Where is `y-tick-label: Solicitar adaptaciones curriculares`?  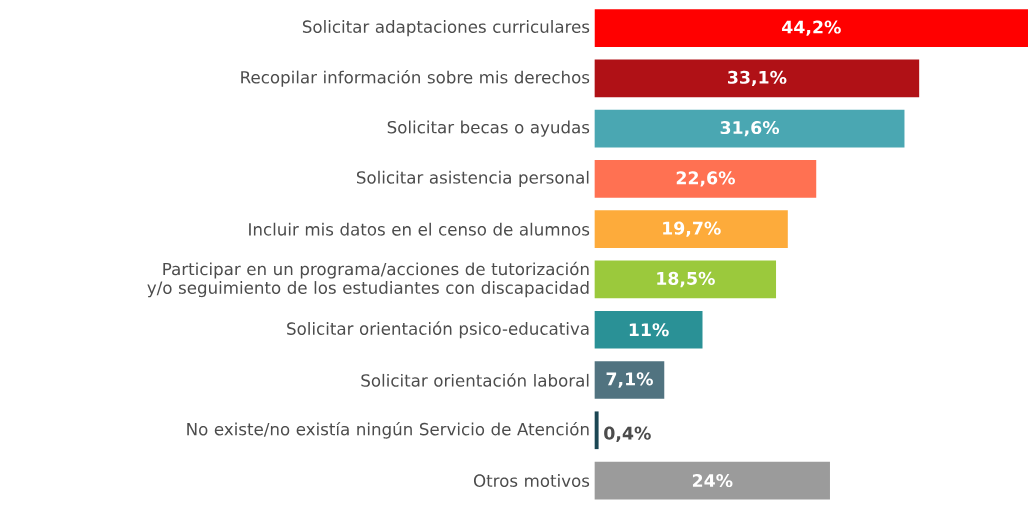
y-tick-label: Solicitar adaptaciones curriculares is located at coordinates (446, 28).